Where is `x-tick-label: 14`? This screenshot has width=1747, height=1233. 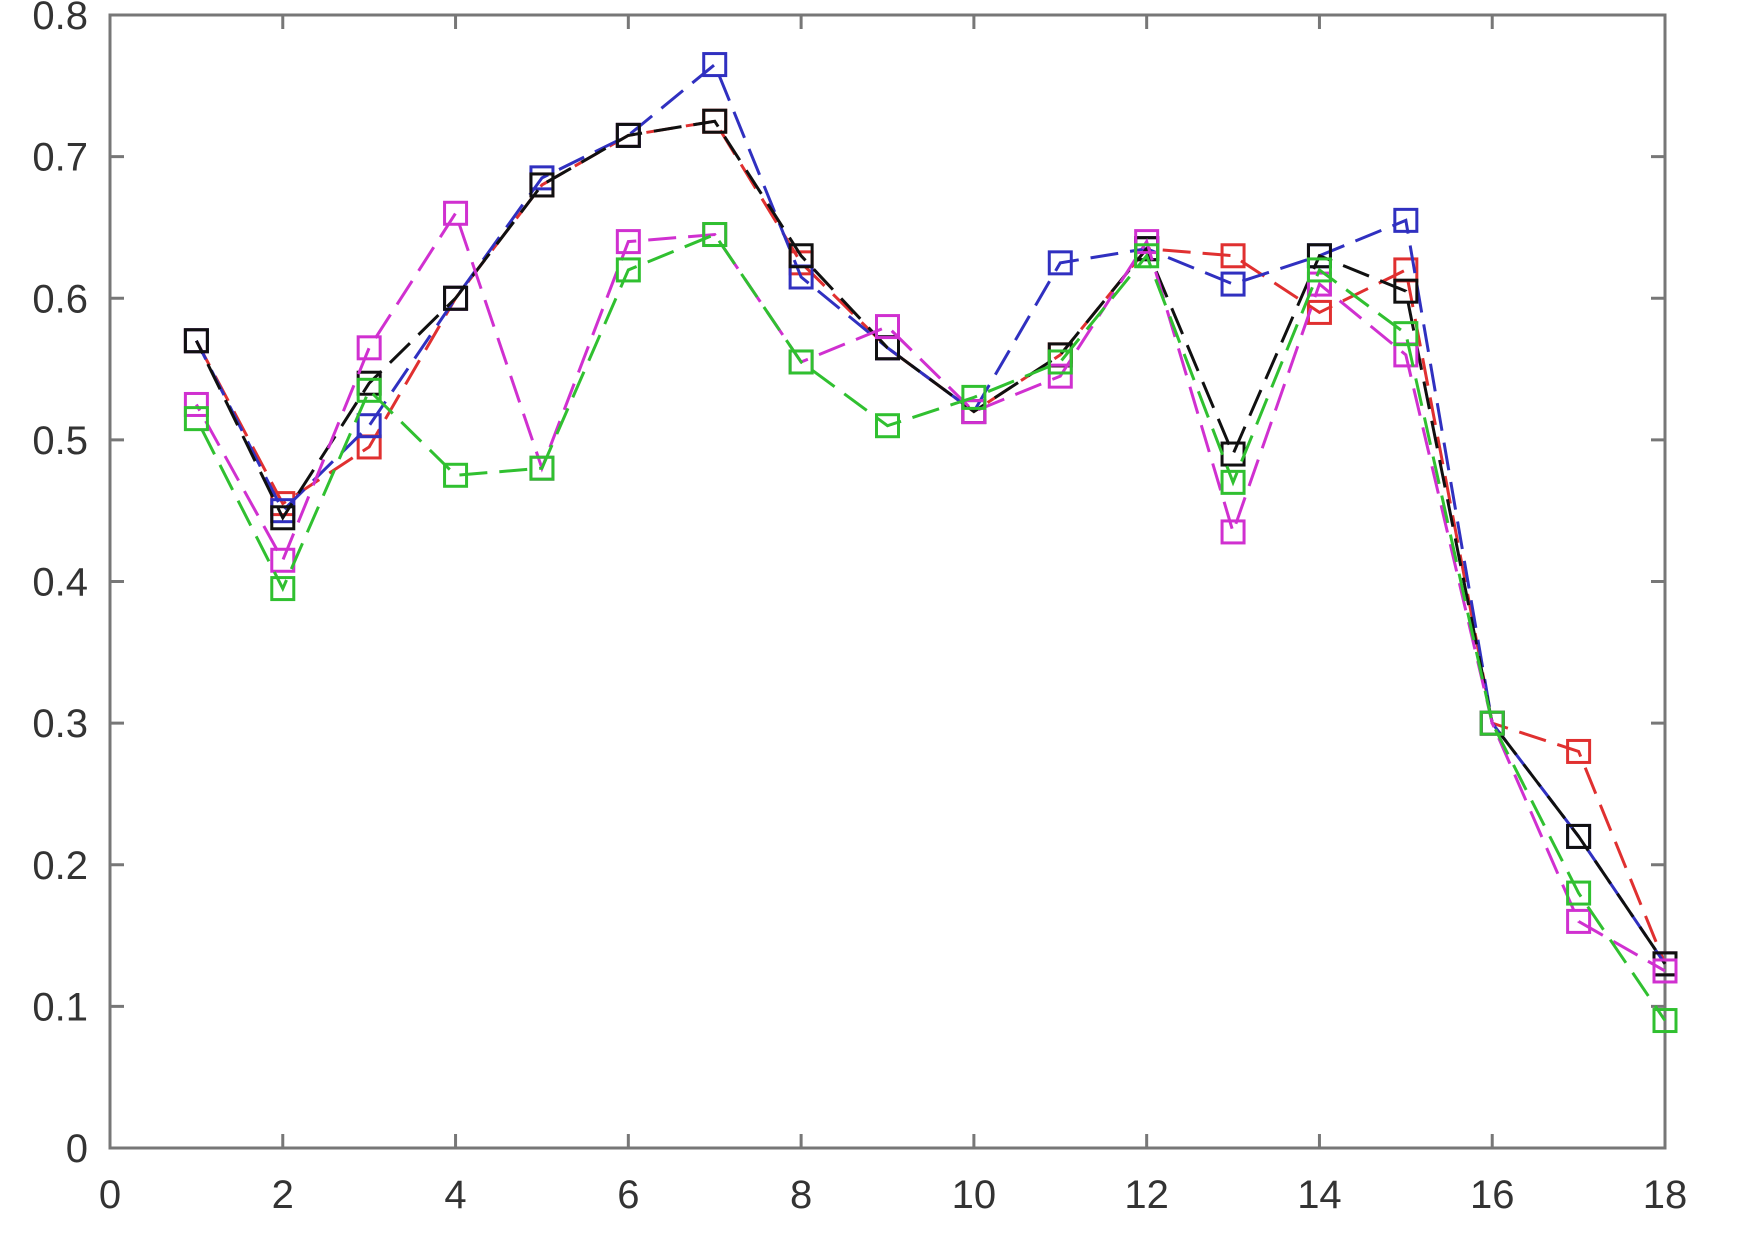 x-tick-label: 14 is located at coordinates (1319, 1195).